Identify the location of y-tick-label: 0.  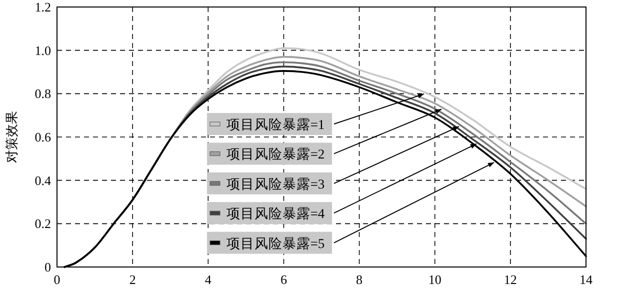
(47, 267).